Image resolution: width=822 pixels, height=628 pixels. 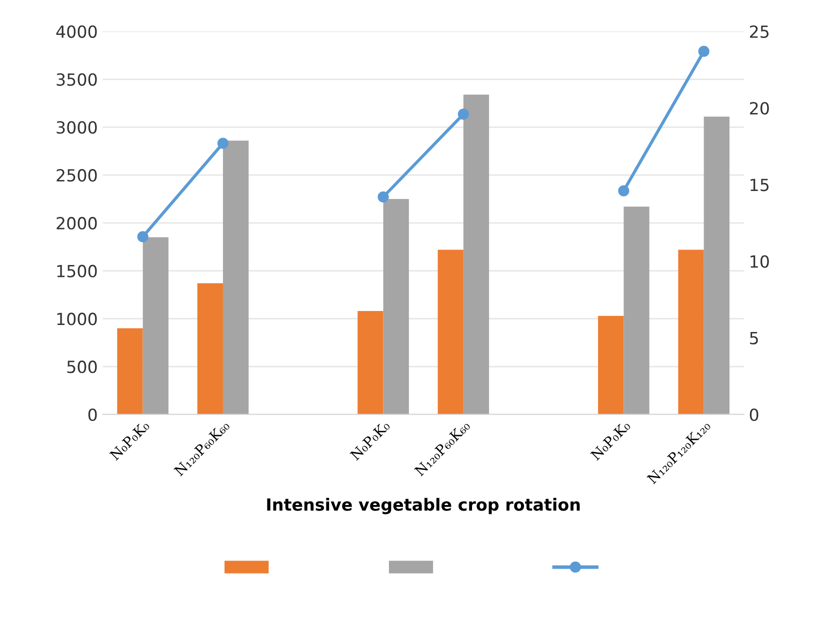 I want to click on y-tick-label: 1000, so click(x=77, y=319).